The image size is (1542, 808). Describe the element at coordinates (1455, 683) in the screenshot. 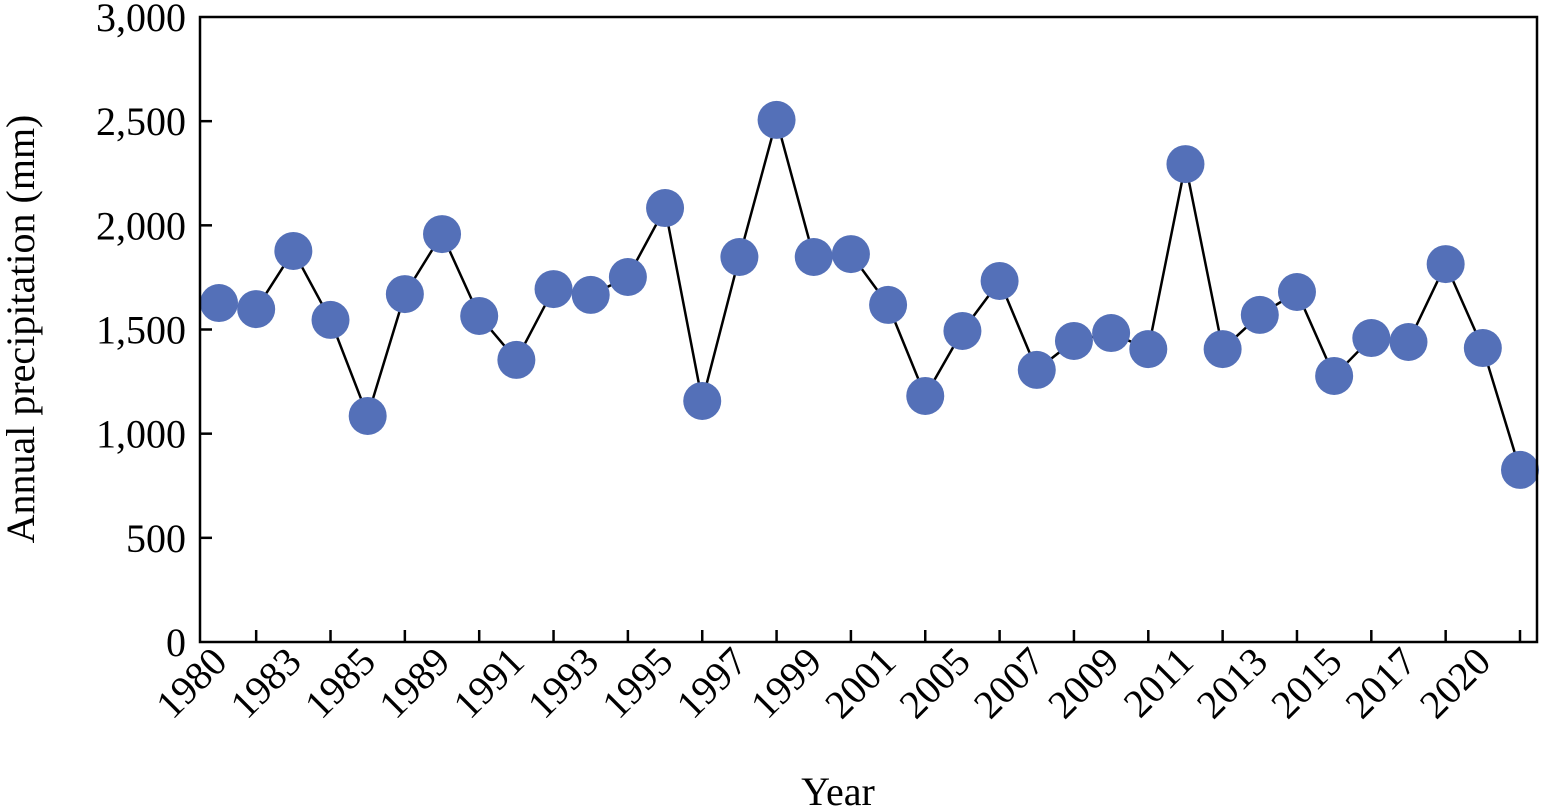

I see `x-tick-label: 2020` at that location.